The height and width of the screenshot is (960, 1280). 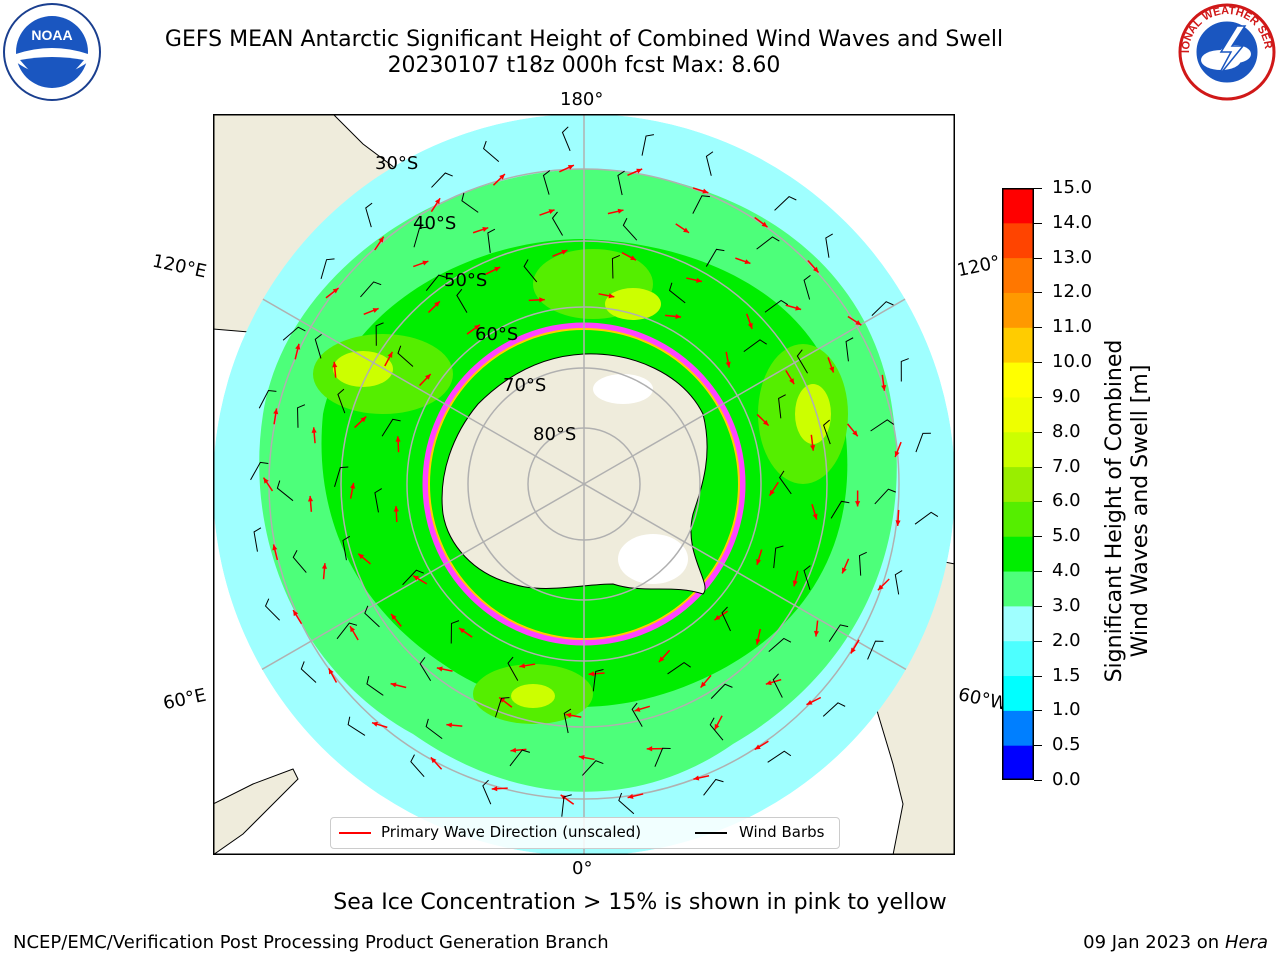 What do you see at coordinates (1066, 536) in the screenshot?
I see `colorbar-tick-label: 5.0` at bounding box center [1066, 536].